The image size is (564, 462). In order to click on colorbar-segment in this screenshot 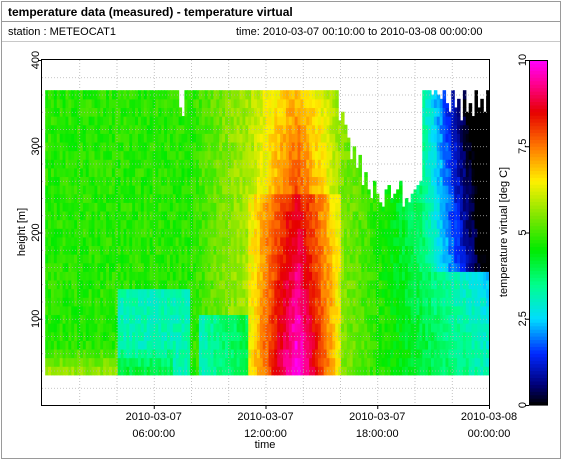, I will do `click(538, 213)`.